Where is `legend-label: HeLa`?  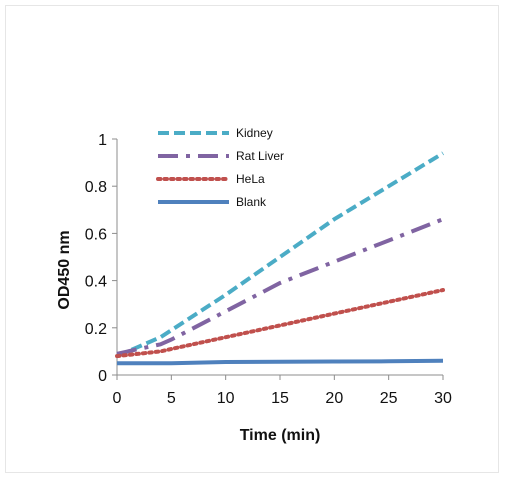
legend-label: HeLa is located at coordinates (250, 179).